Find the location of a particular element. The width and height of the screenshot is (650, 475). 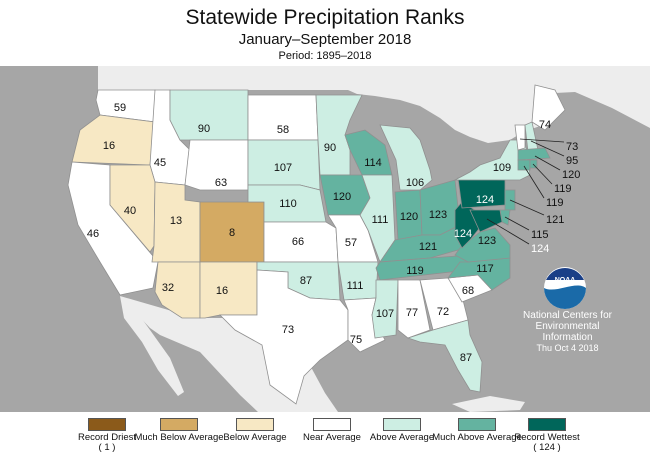

rank-label-wy: 63 is located at coordinates (221, 183).